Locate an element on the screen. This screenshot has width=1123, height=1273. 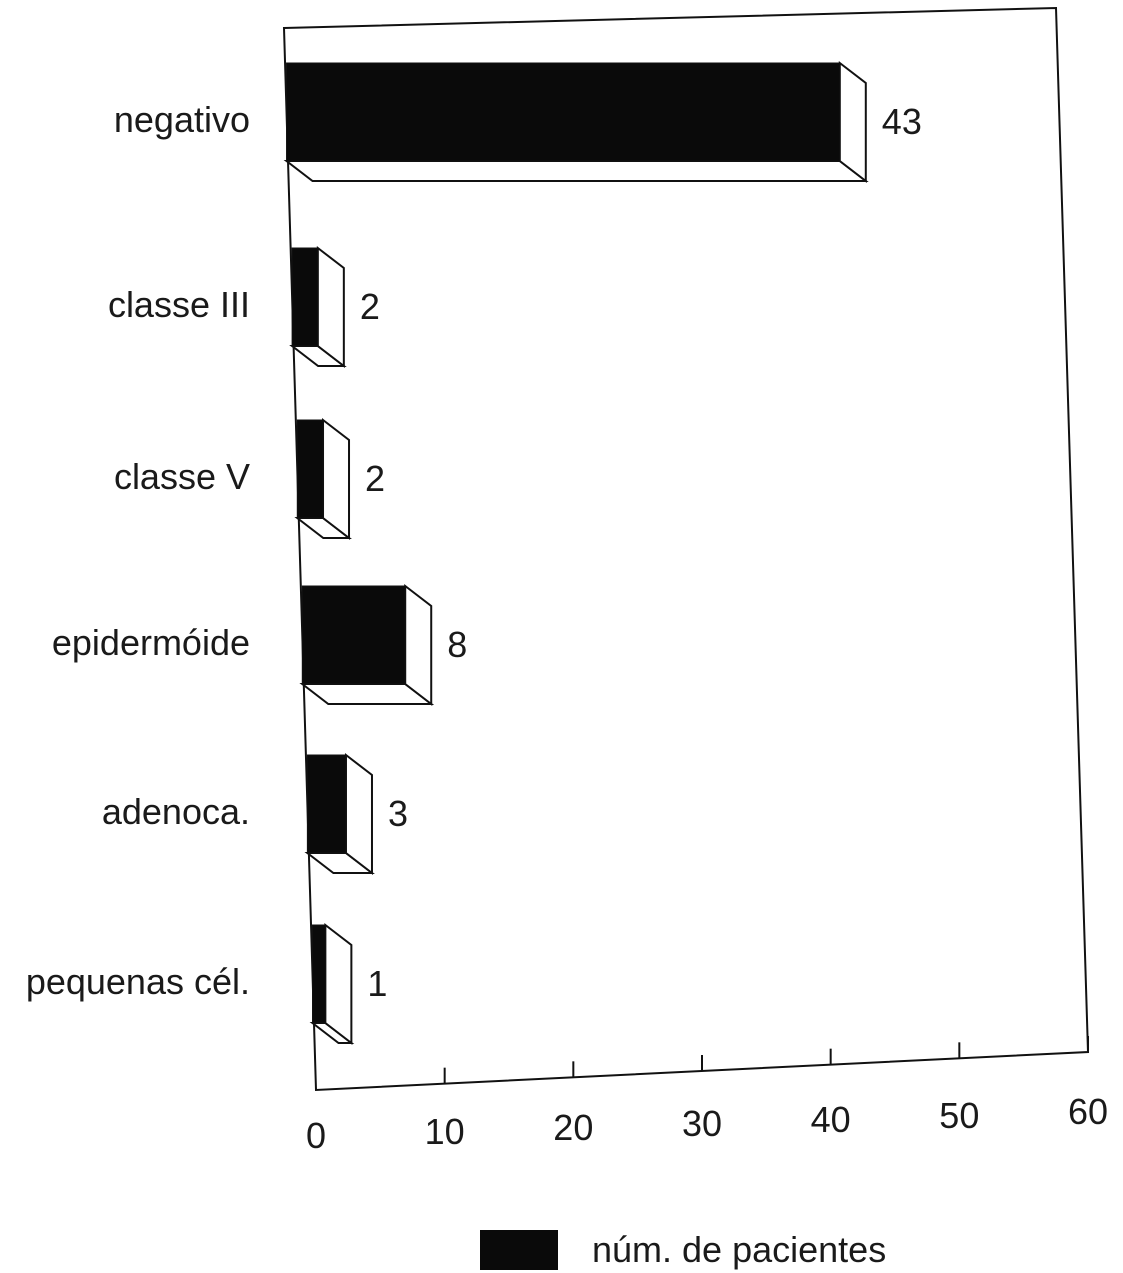
data-label: 43 is located at coordinates (902, 121).